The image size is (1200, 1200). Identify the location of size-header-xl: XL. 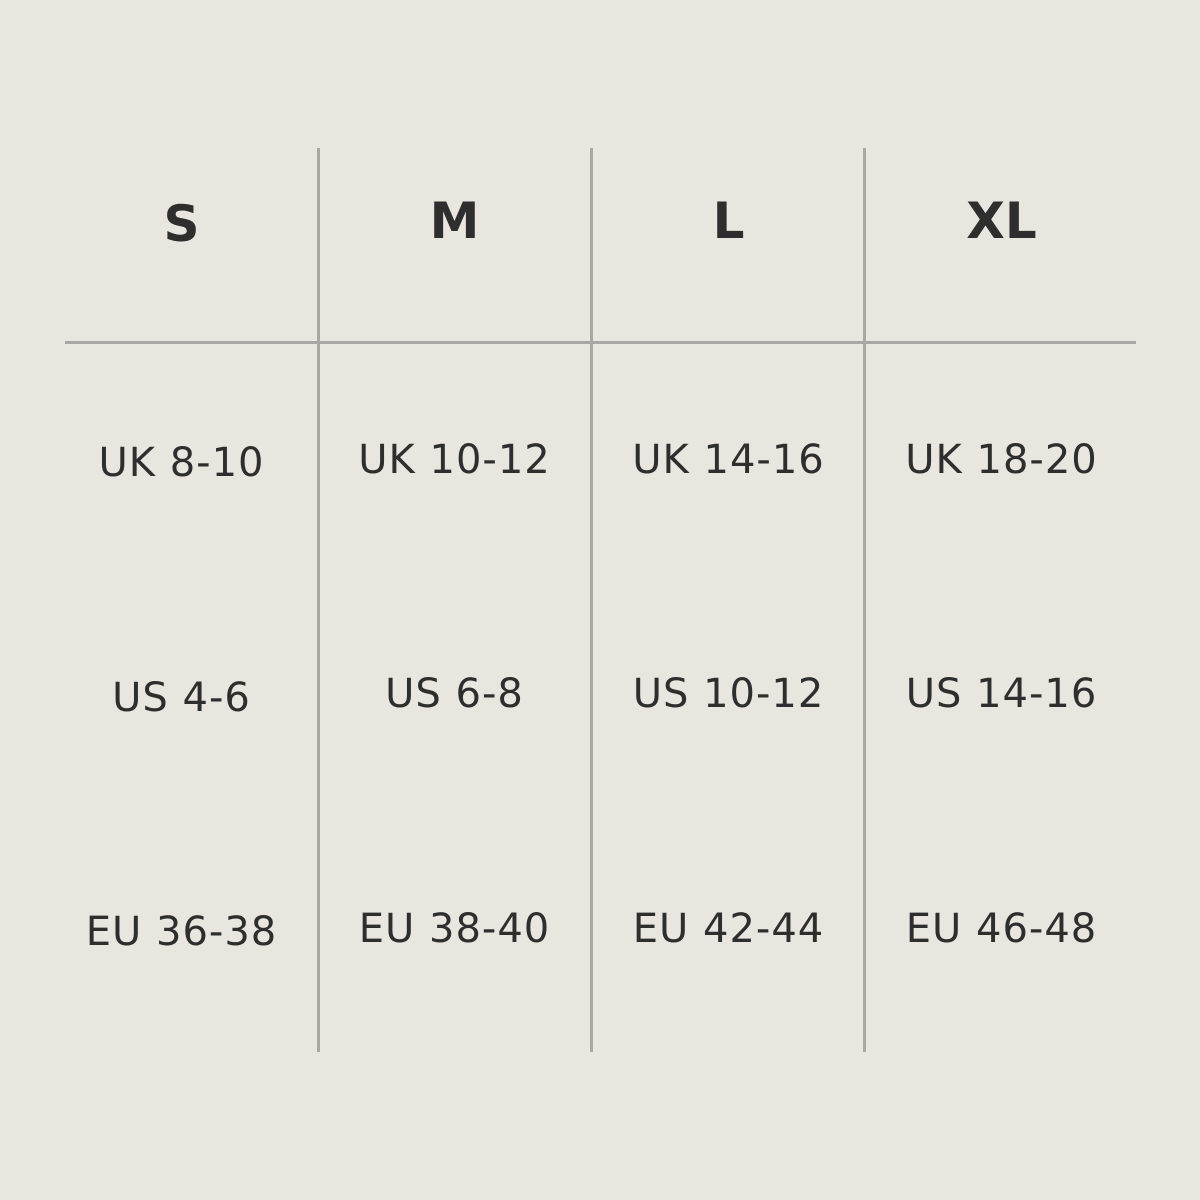
(1001, 221).